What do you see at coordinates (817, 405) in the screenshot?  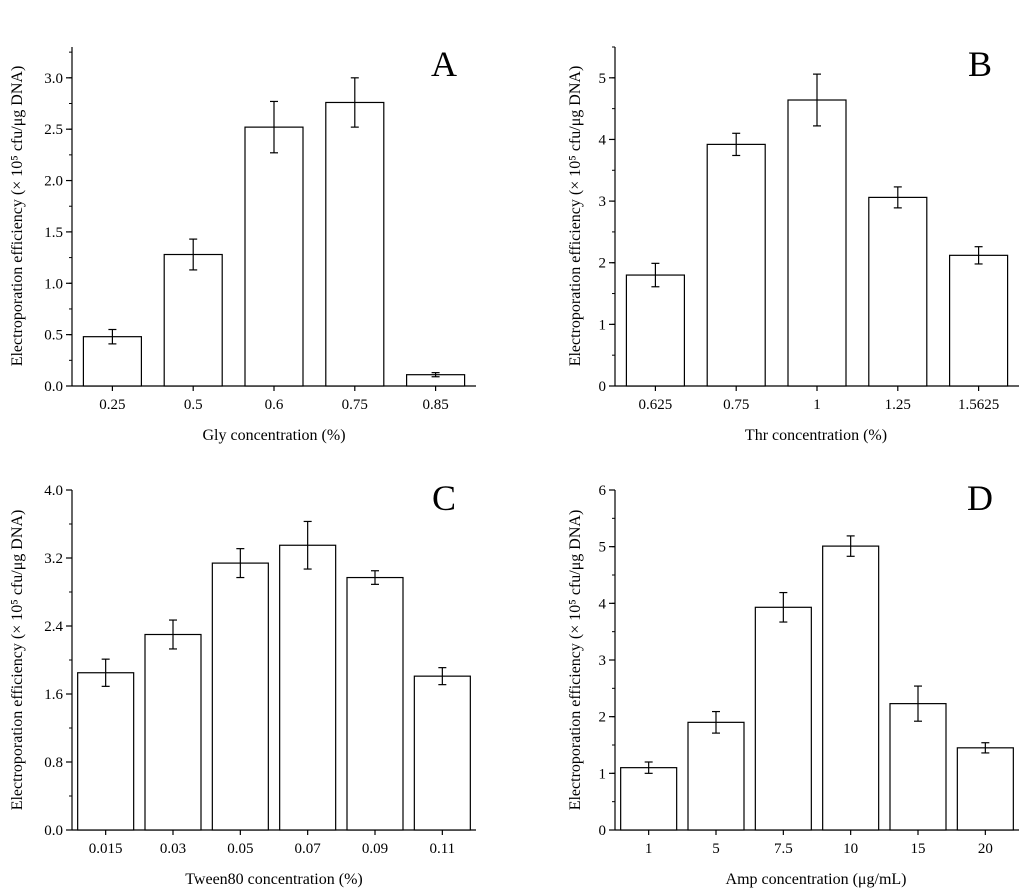 I see `x-tick-label-b: 1` at bounding box center [817, 405].